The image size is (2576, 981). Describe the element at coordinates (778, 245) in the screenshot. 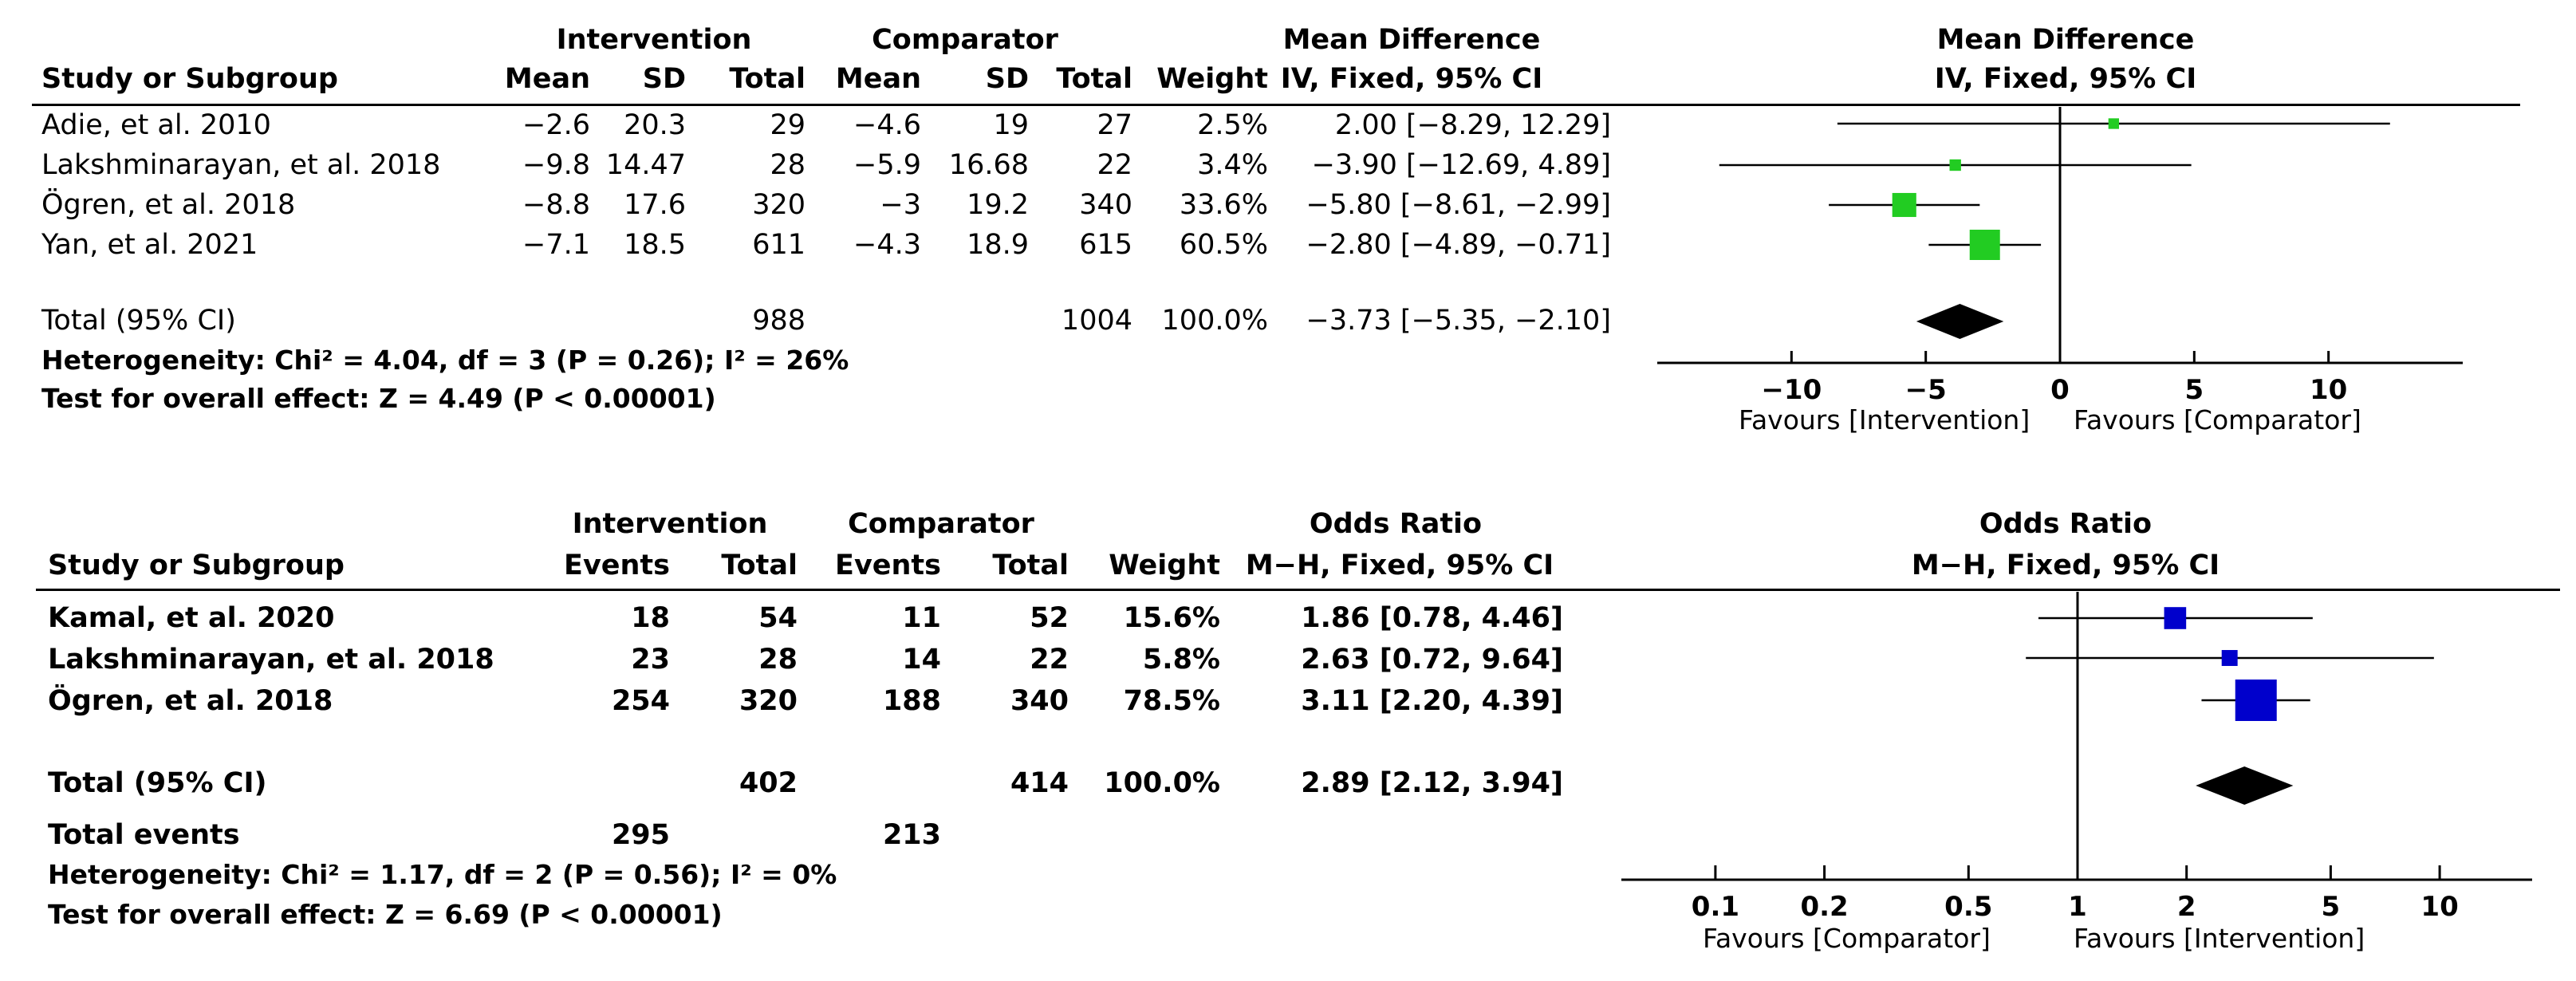

I see `md-i-total: 611` at that location.